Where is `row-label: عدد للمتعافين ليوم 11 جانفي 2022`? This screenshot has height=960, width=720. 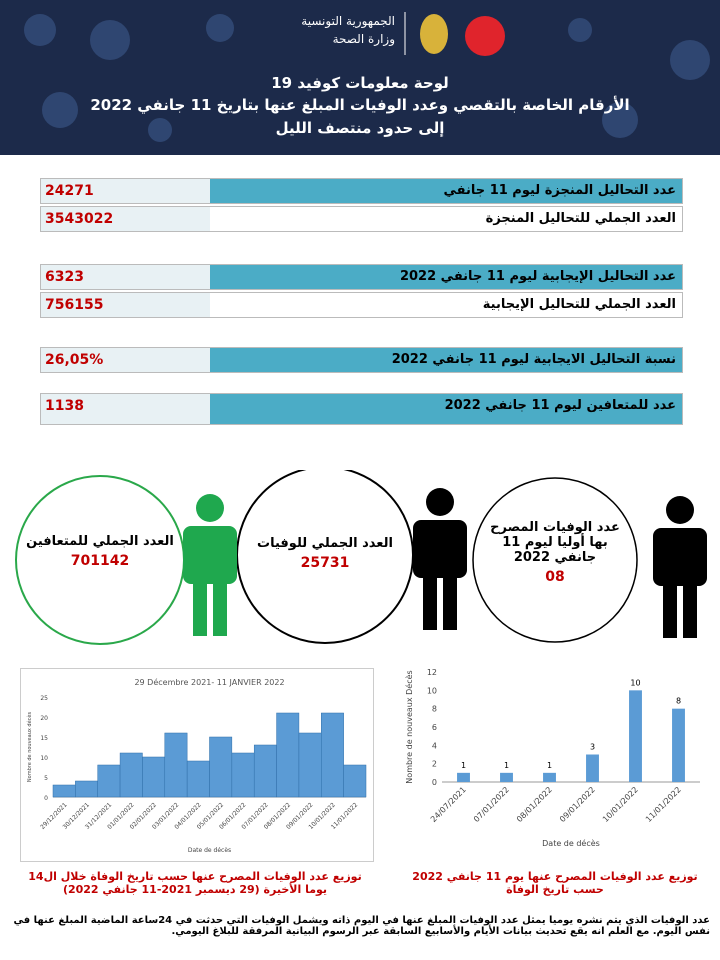
row-label: عدد للمتعافين ليوم 11 جانفي 2022 is located at coordinates (446, 409).